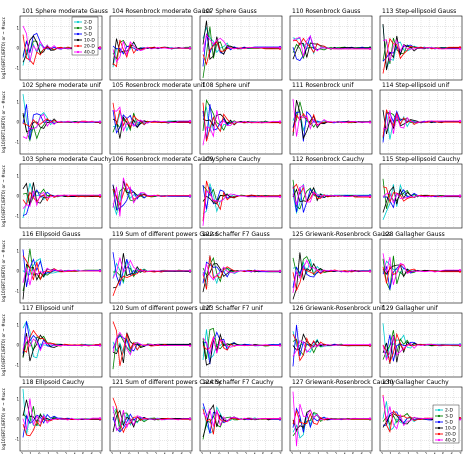 The height and width of the screenshot is (454, 474). I want to click on panel-110: 110 Rosenbrock Gauss, so click(331, 44).